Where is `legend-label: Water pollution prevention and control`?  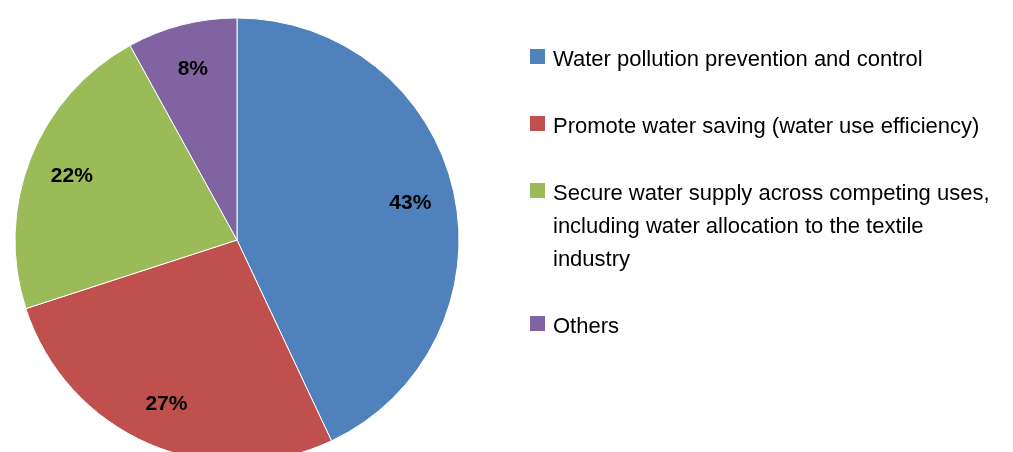 legend-label: Water pollution prevention and control is located at coordinates (738, 59).